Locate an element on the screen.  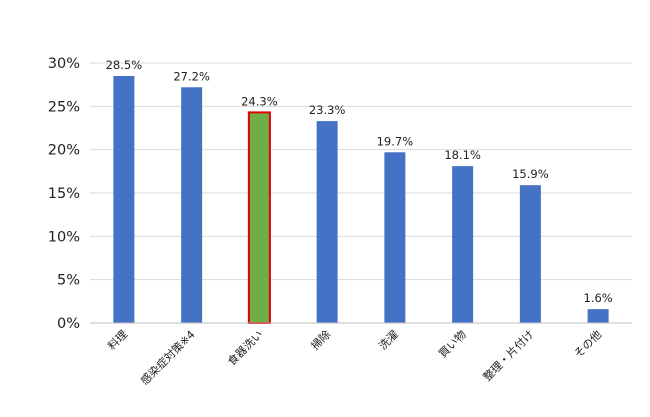
x-tick-label: 洗濯 is located at coordinates (388, 340).